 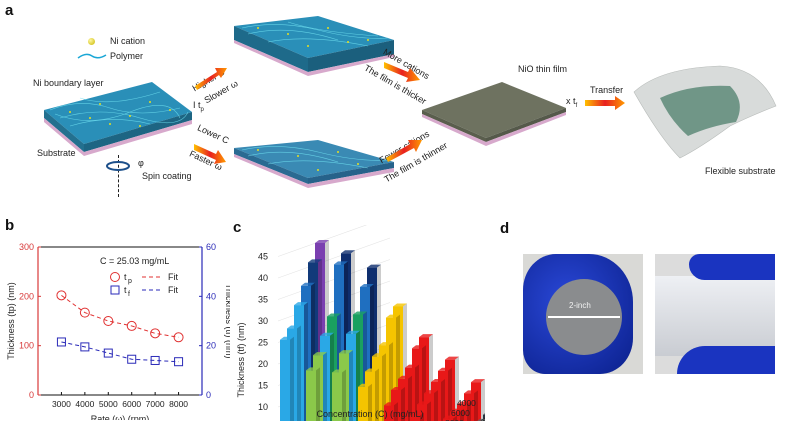 I want to click on depth-tick-label: 8000, so click(x=454, y=419).